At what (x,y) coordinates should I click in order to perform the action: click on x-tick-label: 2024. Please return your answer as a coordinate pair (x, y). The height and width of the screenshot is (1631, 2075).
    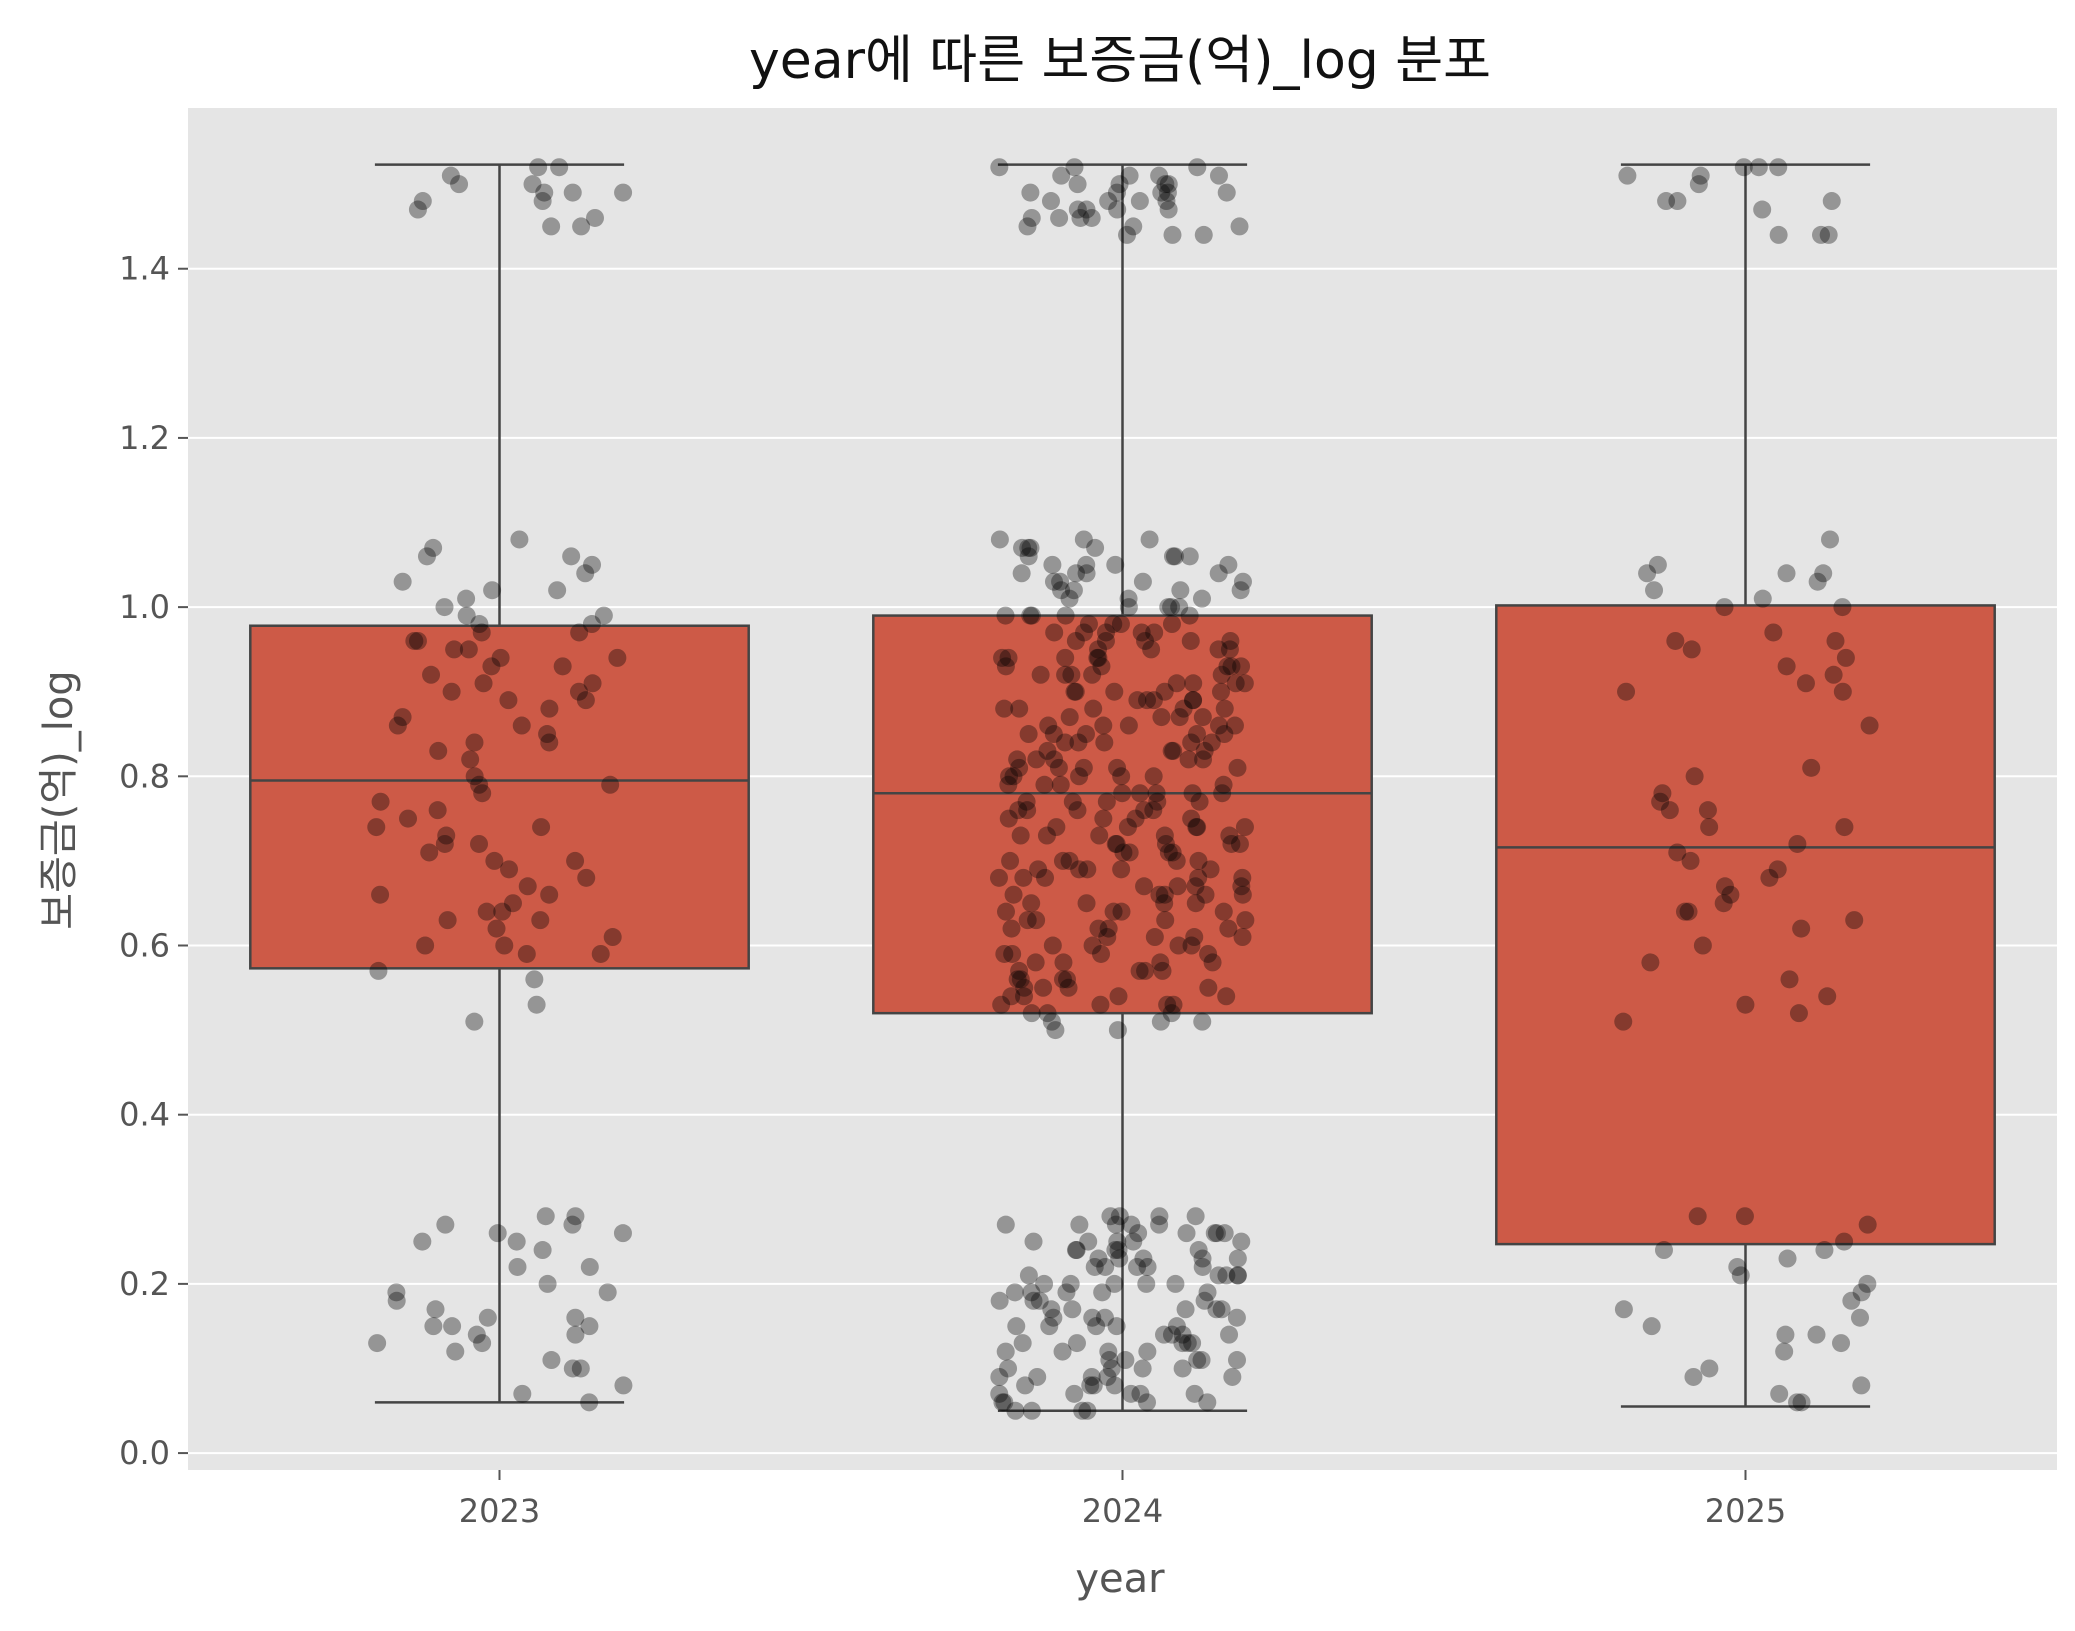
    Looking at the image, I should click on (1122, 1511).